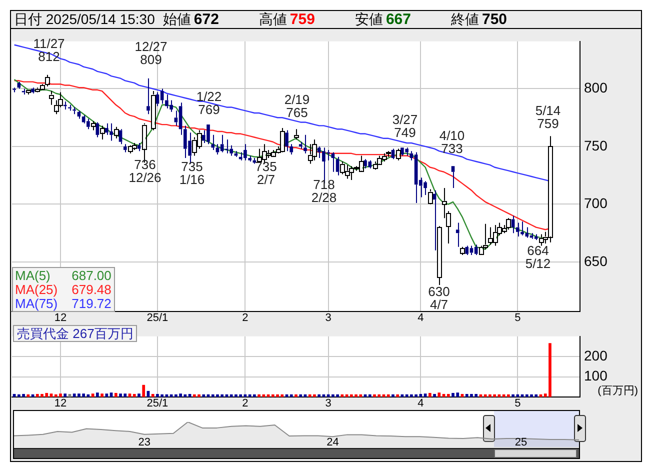  What do you see at coordinates (521, 442) in the screenshot?
I see `x-tick-label: 25` at bounding box center [521, 442].